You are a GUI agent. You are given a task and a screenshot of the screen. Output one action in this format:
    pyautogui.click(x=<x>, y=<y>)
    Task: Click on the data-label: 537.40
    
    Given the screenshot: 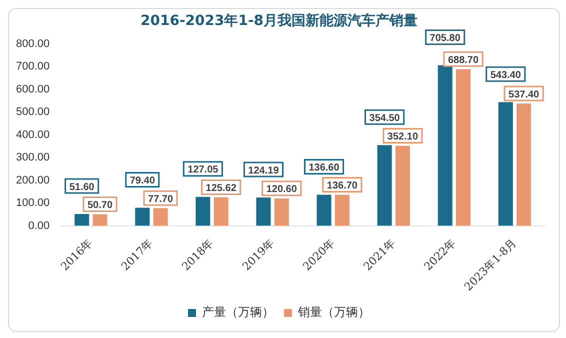 What is the action you would take?
    pyautogui.click(x=524, y=94)
    